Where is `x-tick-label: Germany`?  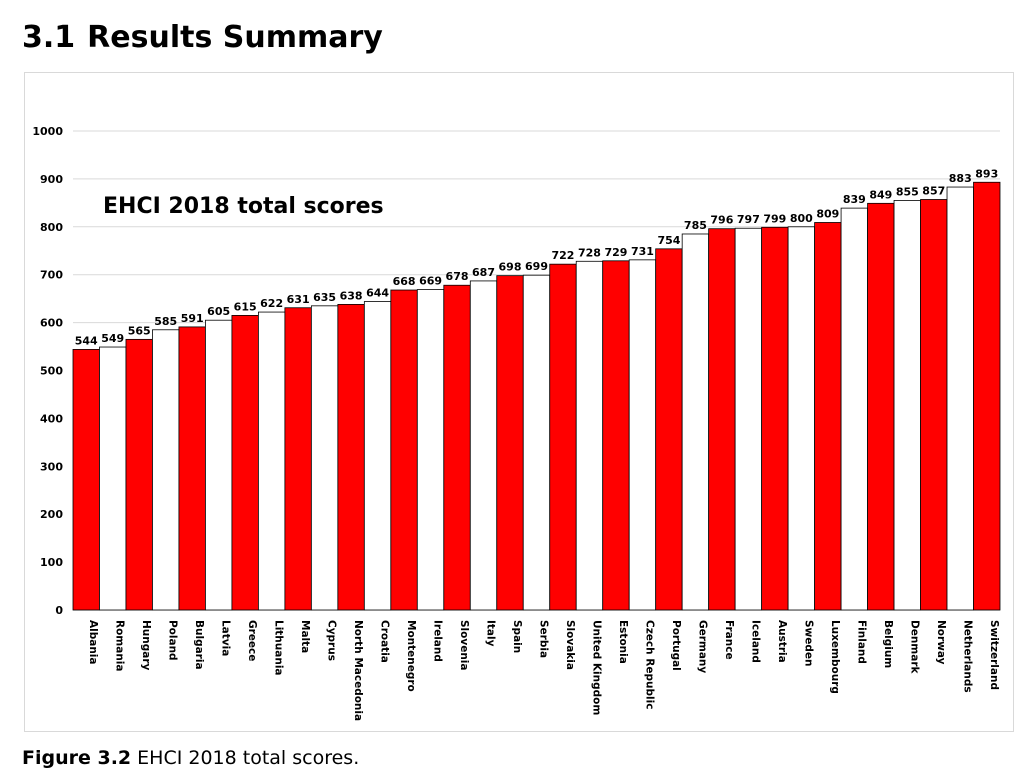
x-tick-label: Germany is located at coordinates (702, 646).